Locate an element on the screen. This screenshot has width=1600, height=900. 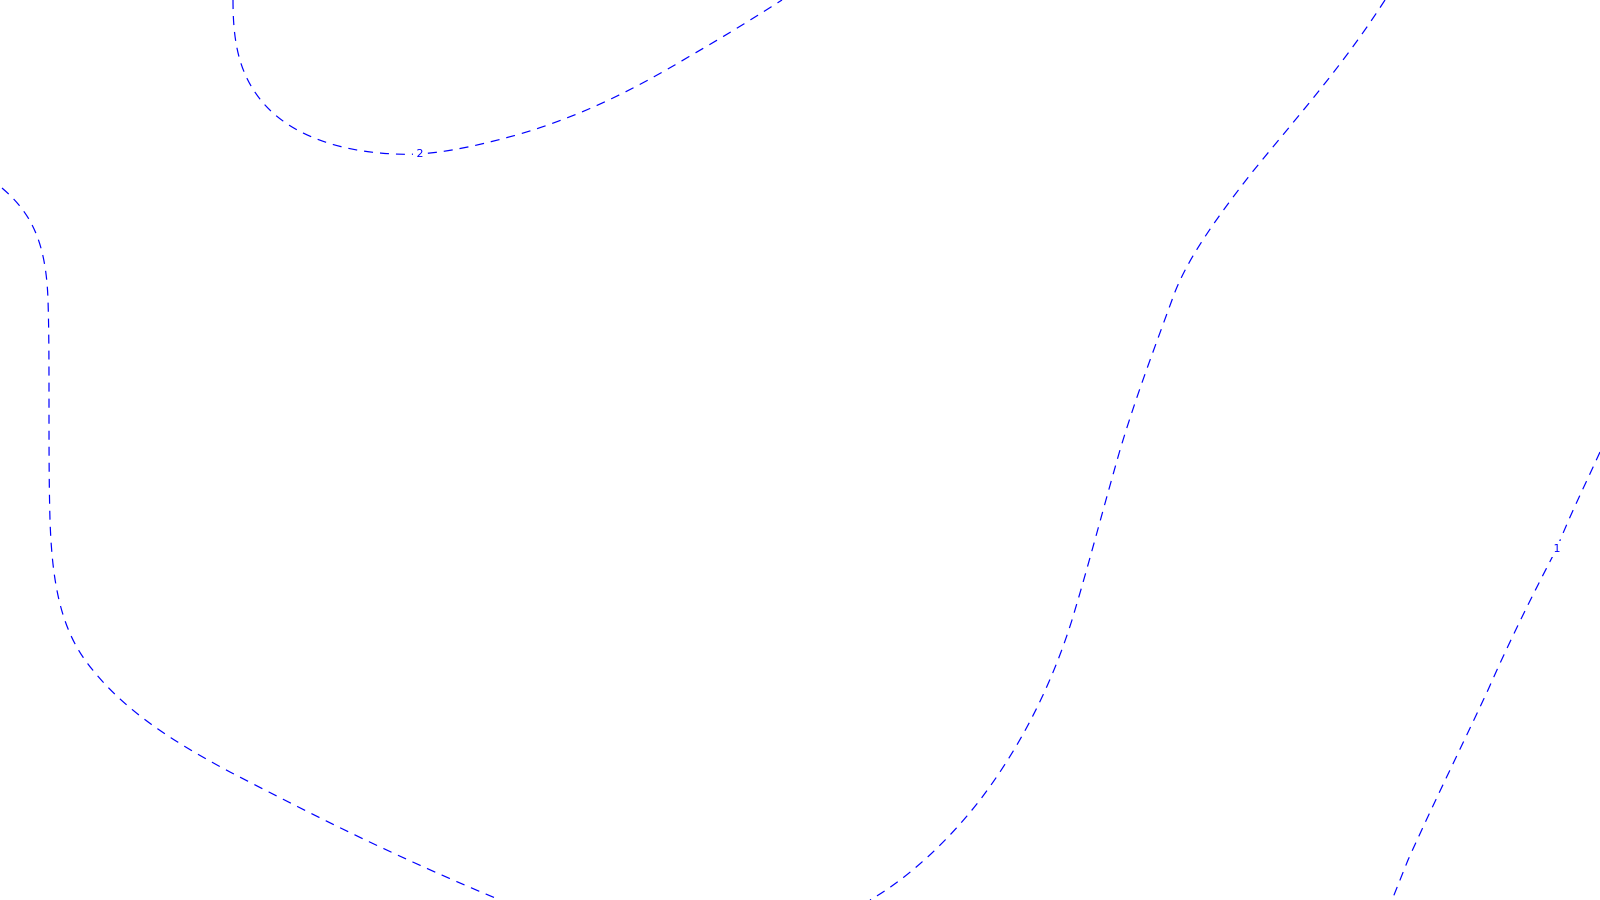
contour-label-1: 1 is located at coordinates (1557, 548).